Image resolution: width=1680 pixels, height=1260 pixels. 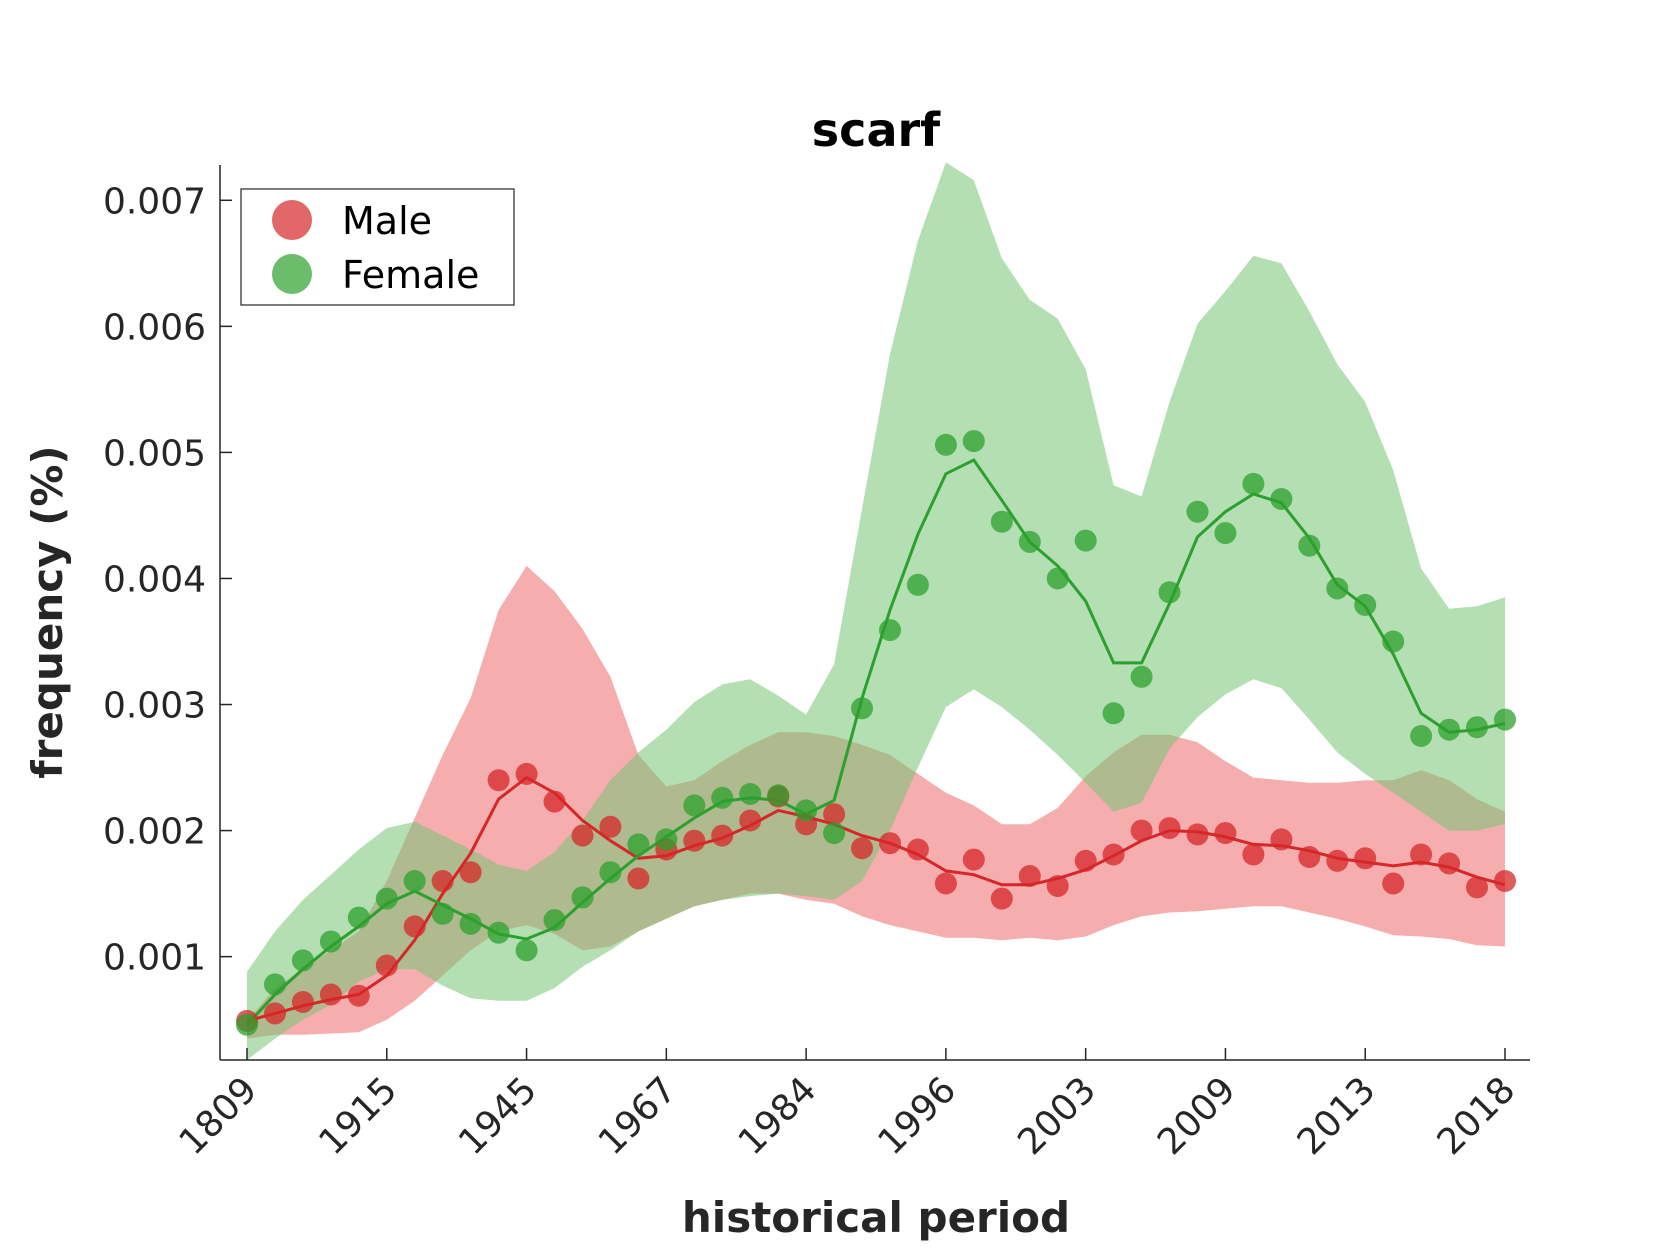 I want to click on y-tick-label-5: 0.006, so click(x=154, y=327).